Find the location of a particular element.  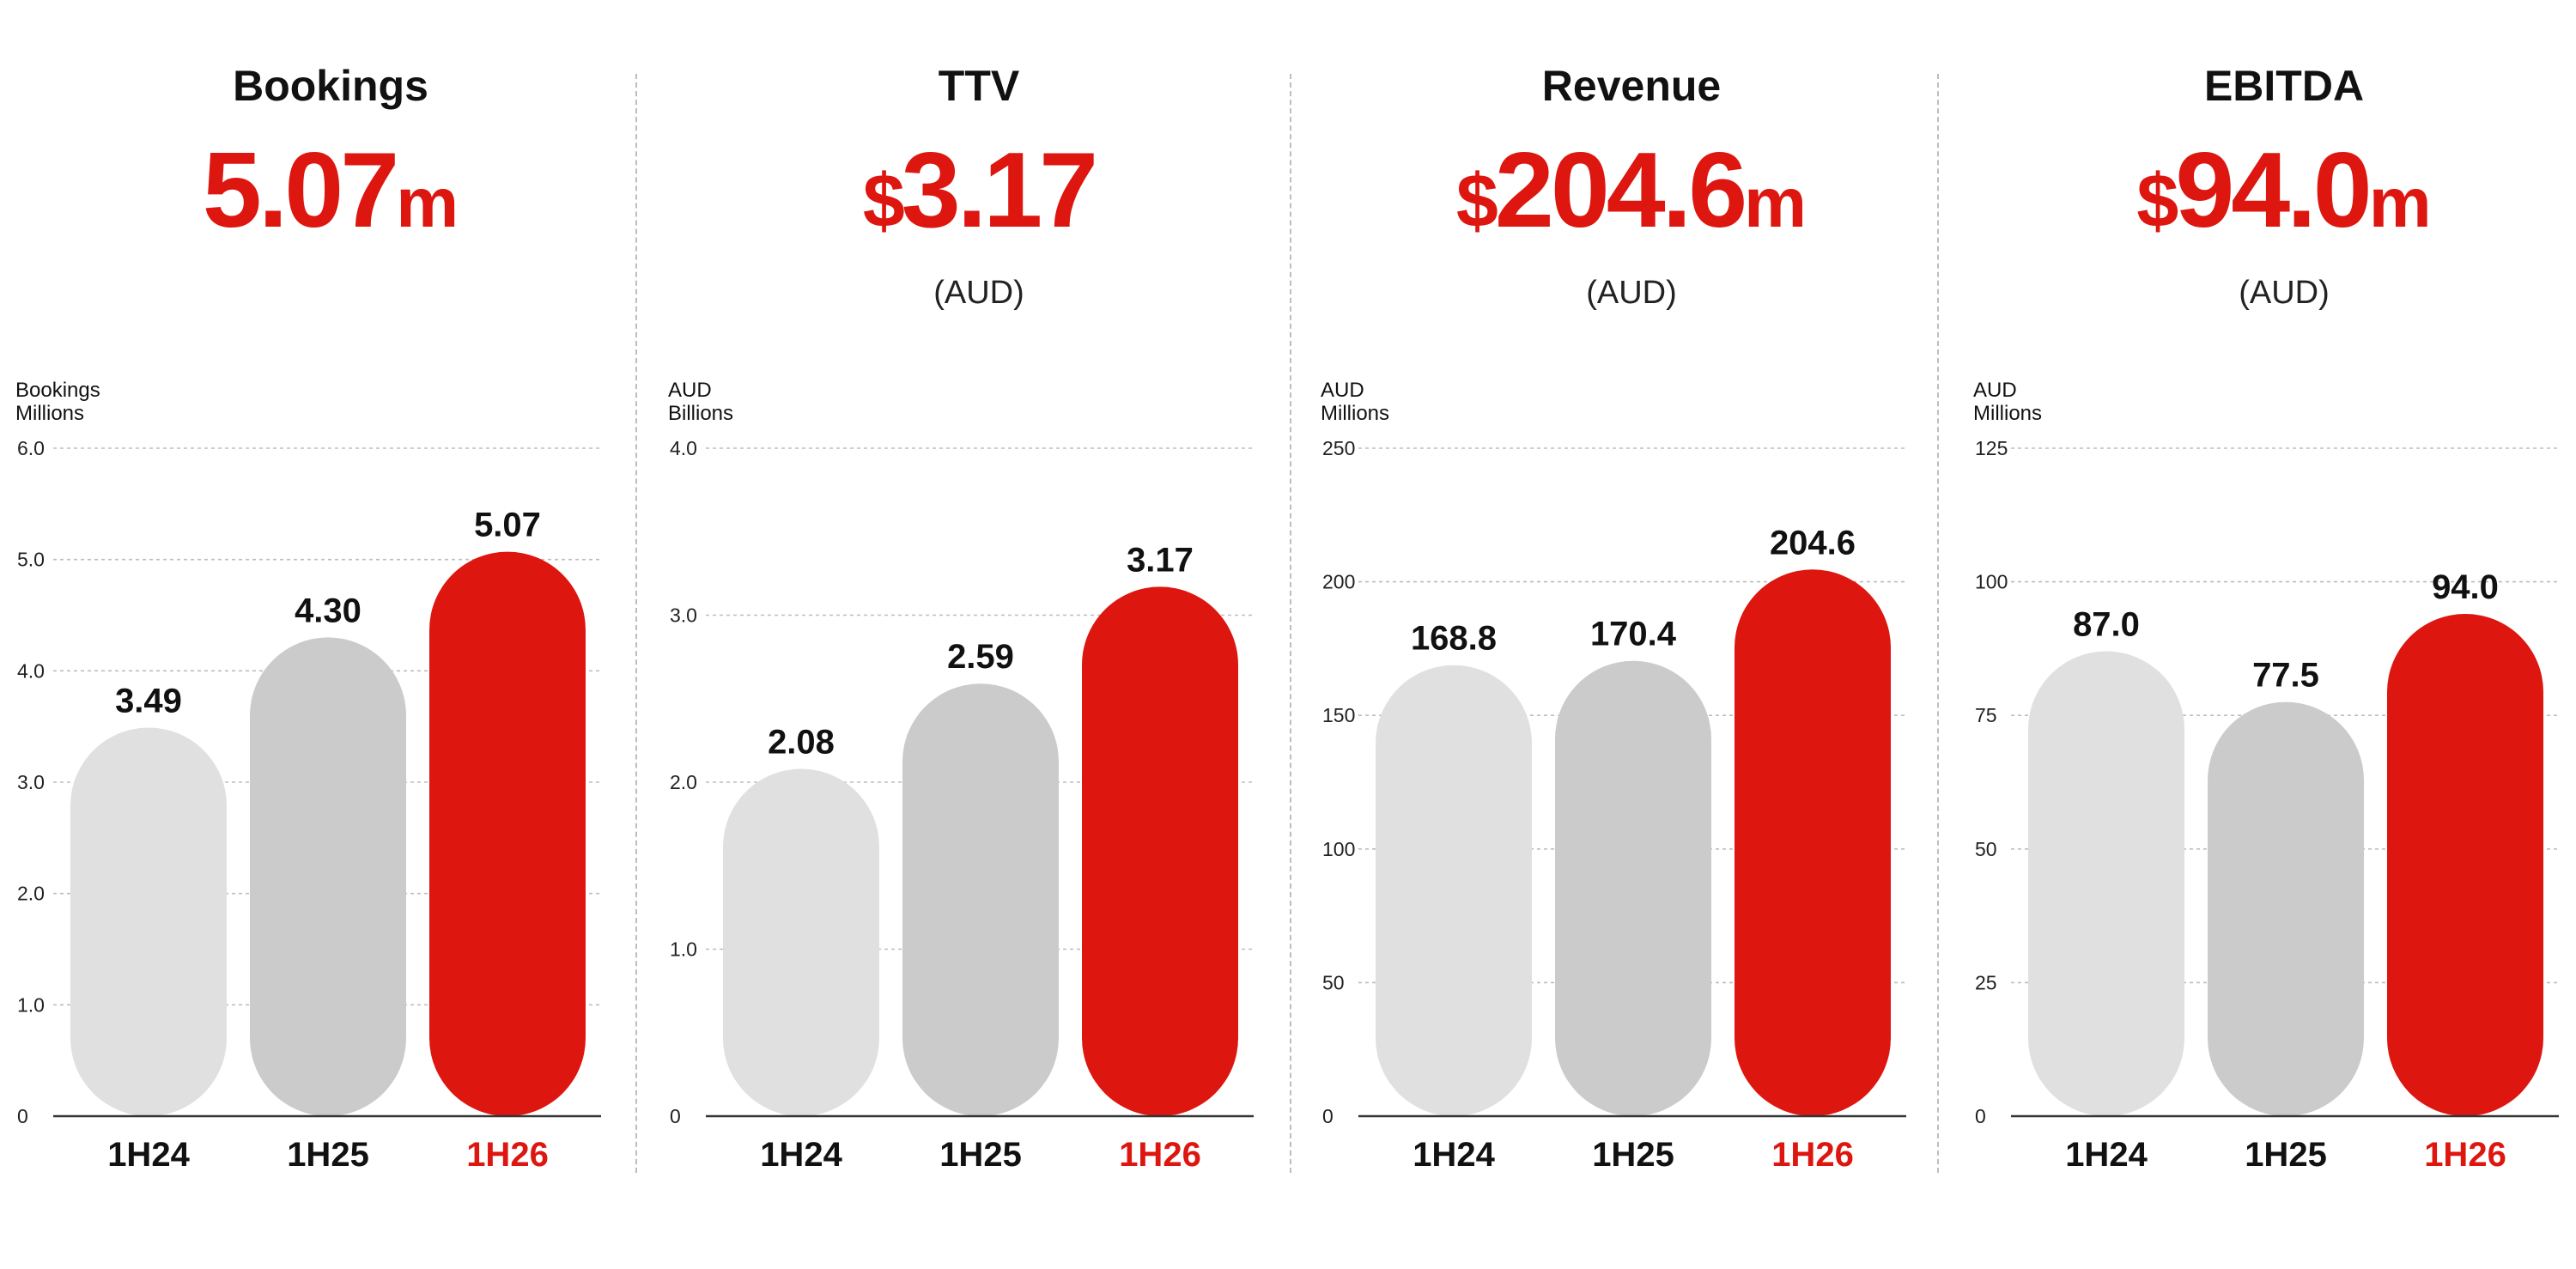

panel-title: Bookings is located at coordinates (330, 86).